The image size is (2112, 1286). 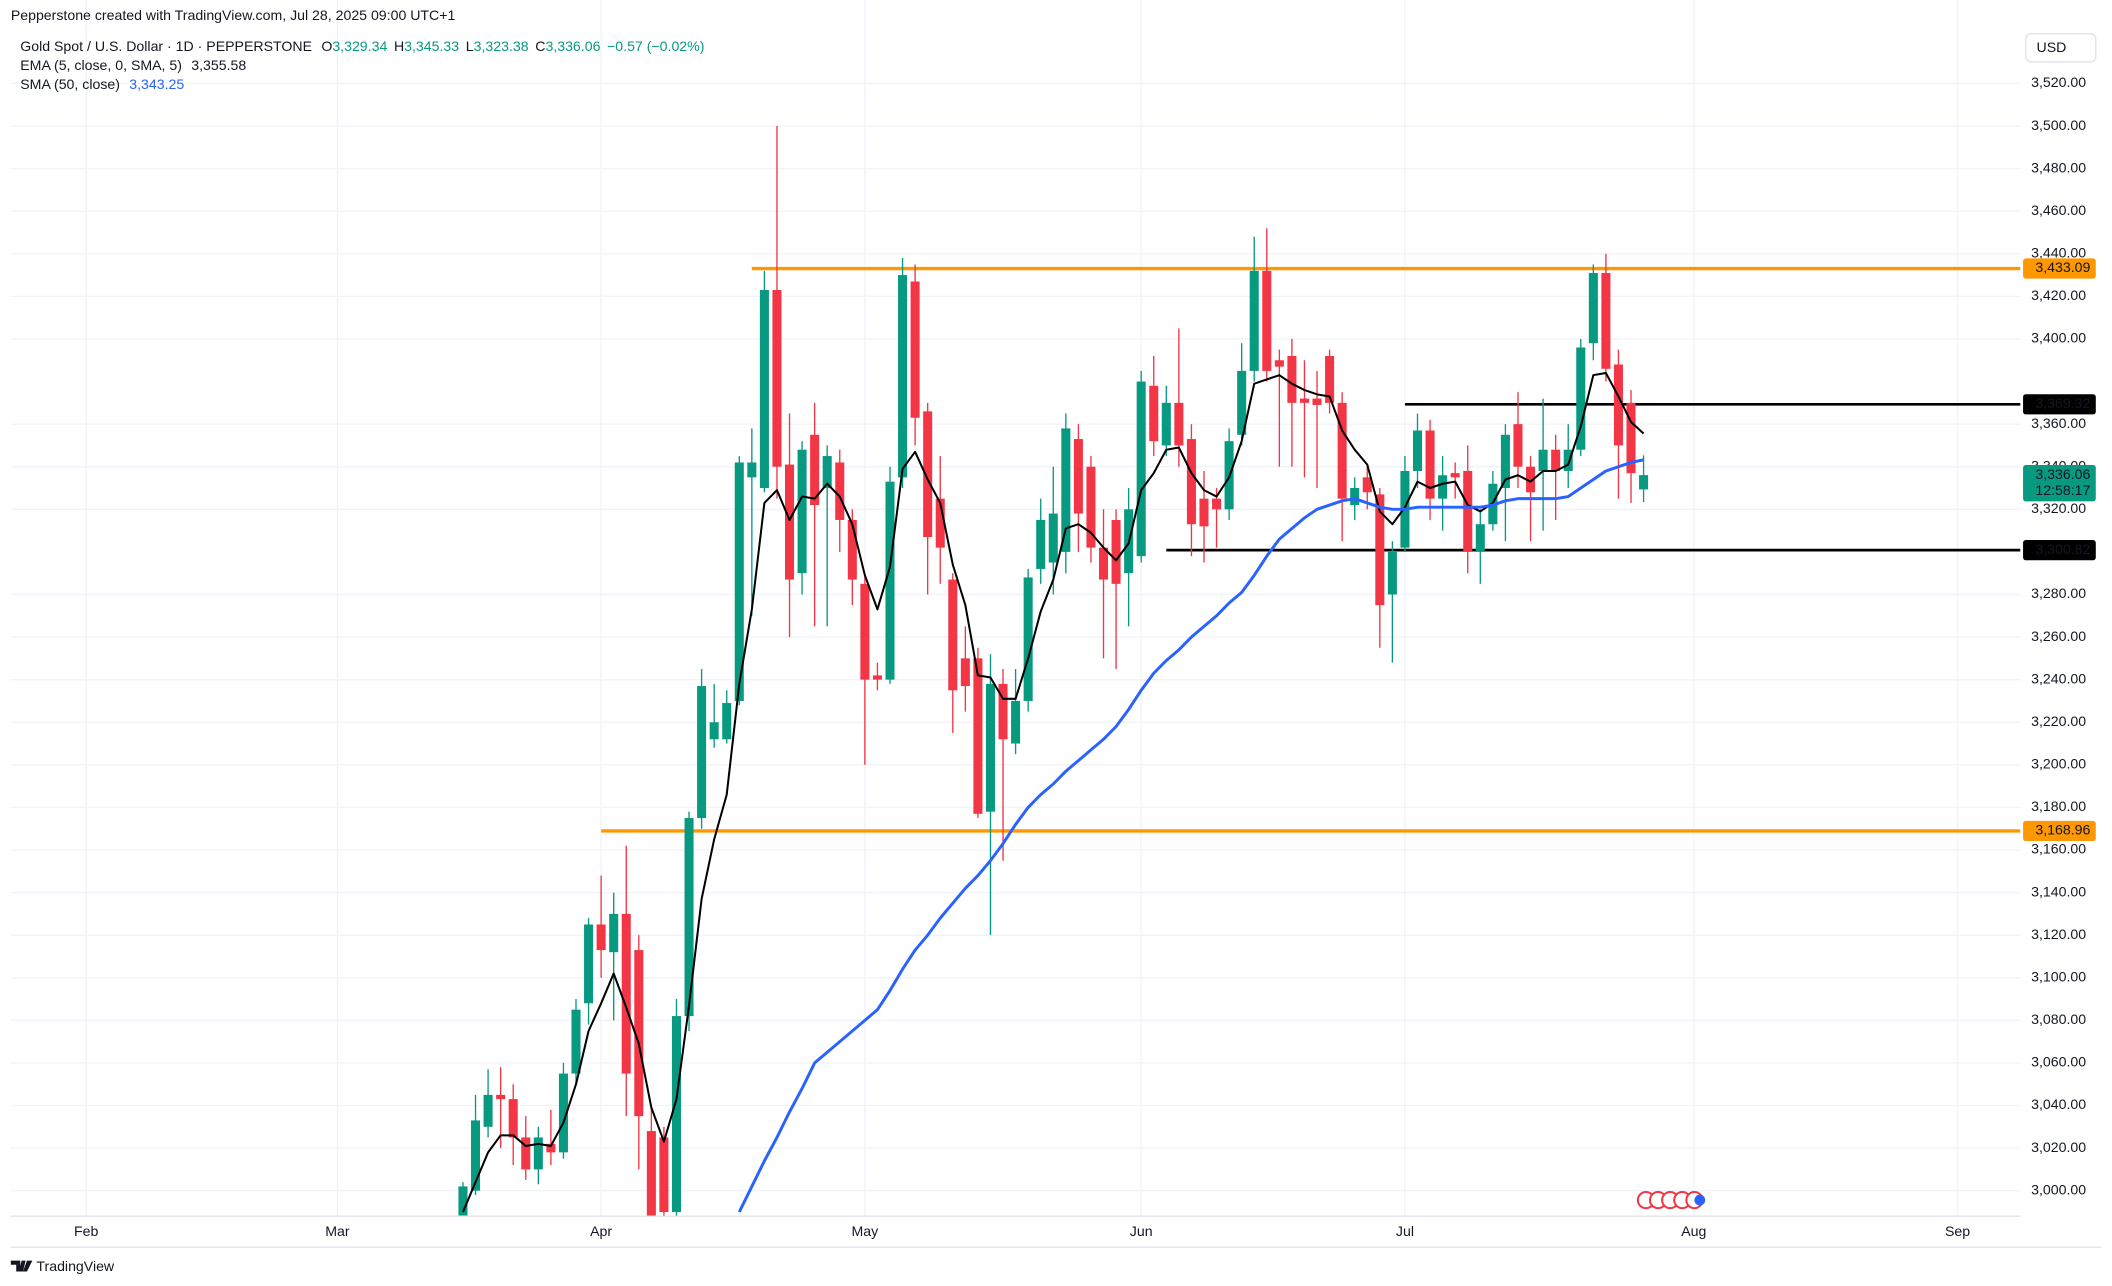 I want to click on x-tick-label: Apr, so click(x=601, y=1231).